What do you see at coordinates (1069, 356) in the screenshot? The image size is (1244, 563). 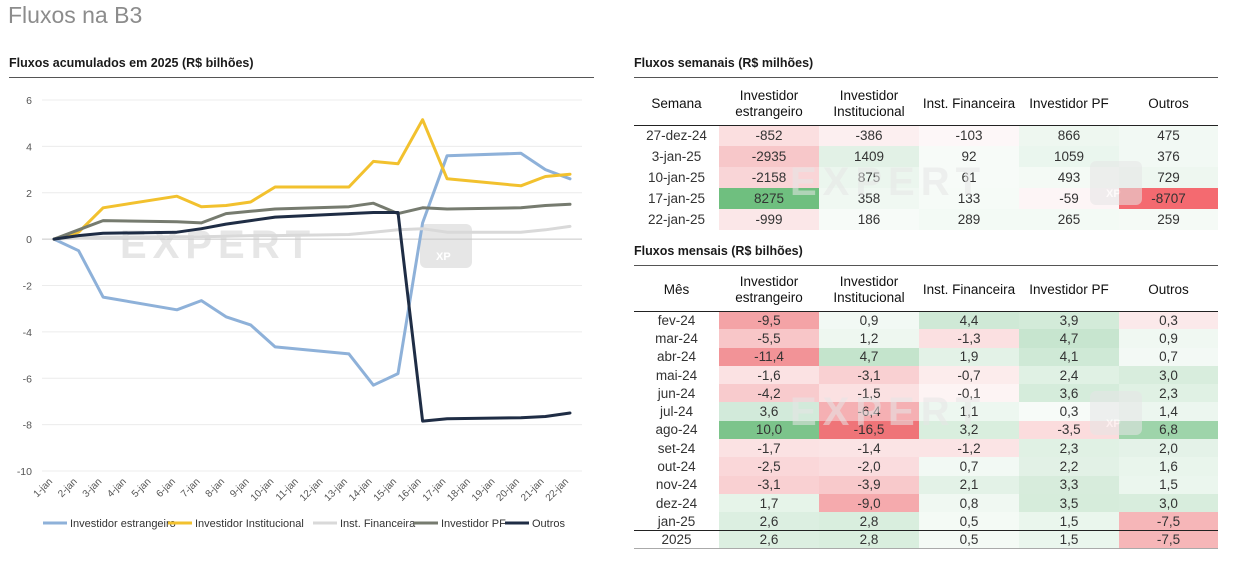 I see `table-cell: 4,1` at bounding box center [1069, 356].